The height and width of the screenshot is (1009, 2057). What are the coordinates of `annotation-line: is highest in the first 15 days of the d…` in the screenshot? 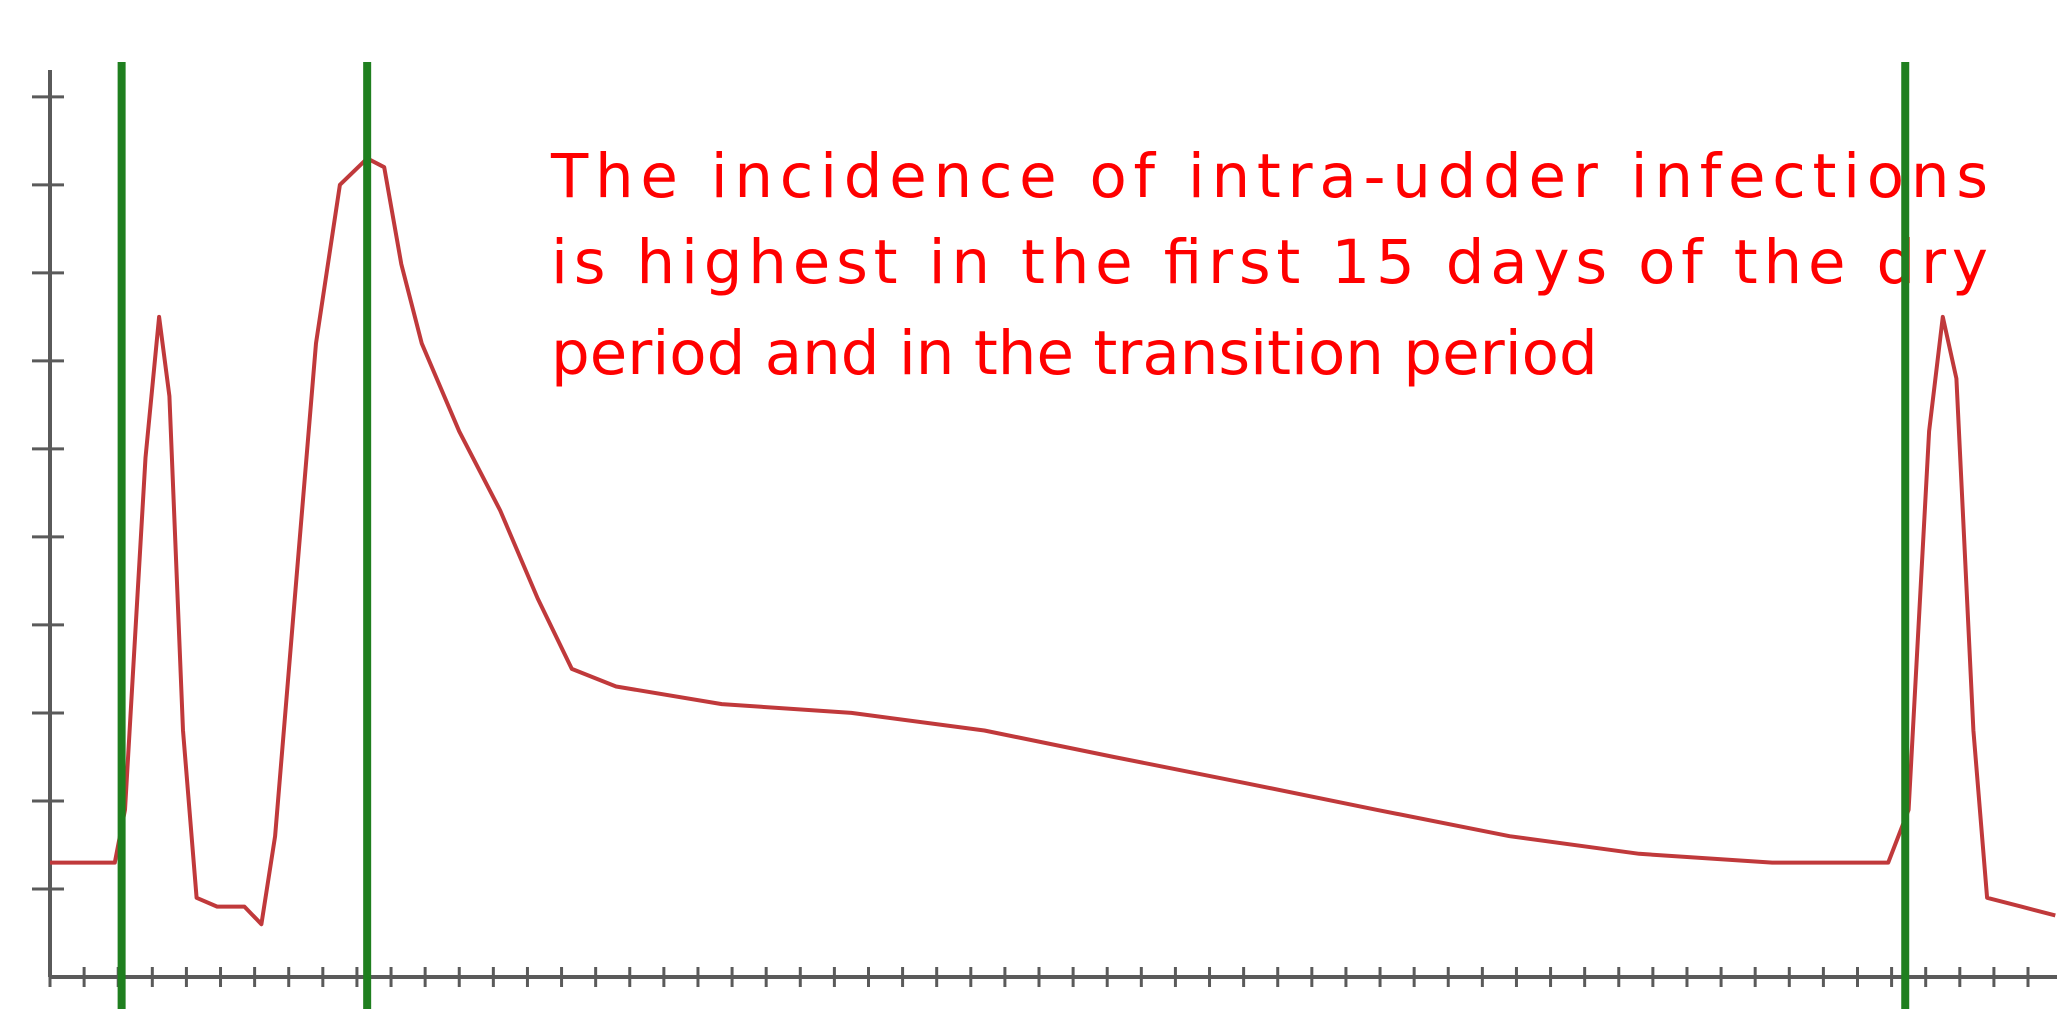 It's located at (1269, 262).